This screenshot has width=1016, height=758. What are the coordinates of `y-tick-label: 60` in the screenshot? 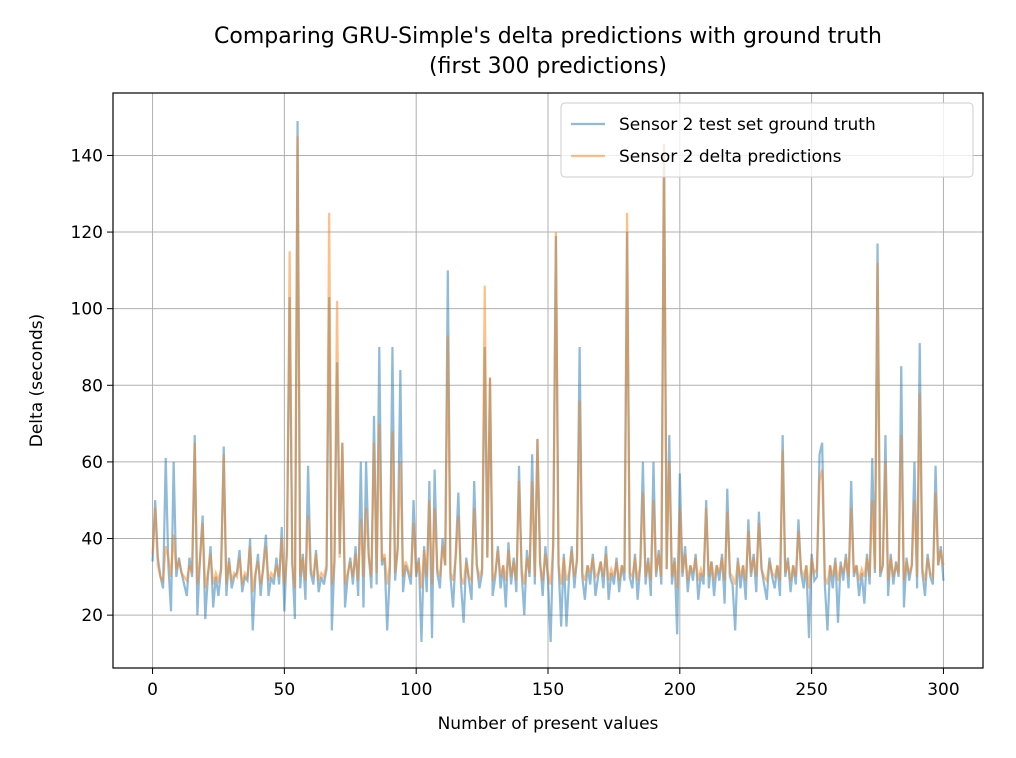 It's located at (92, 463).